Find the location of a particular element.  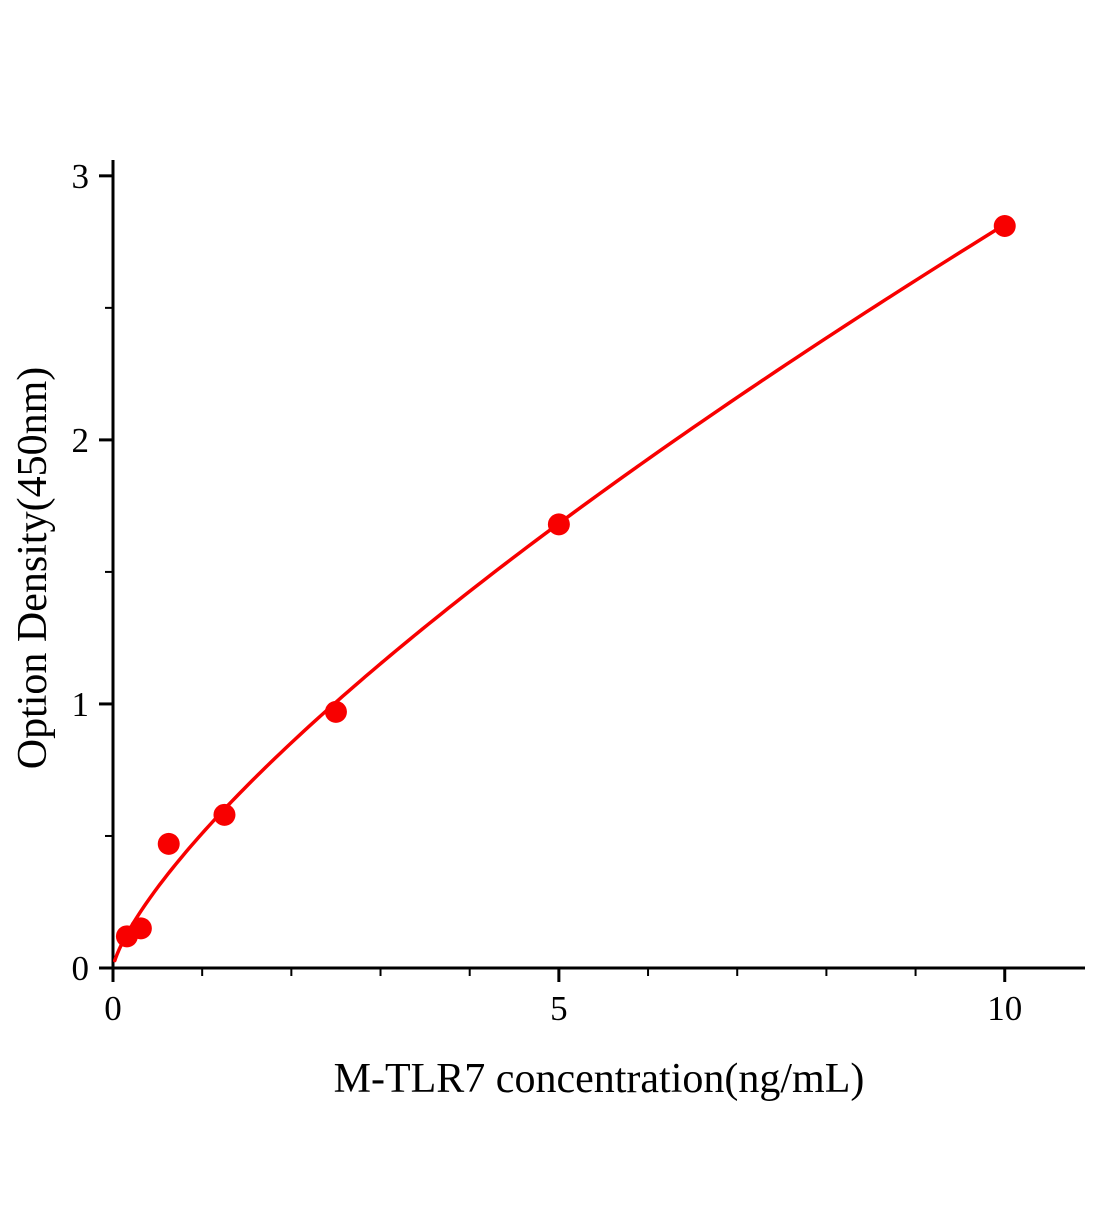

y-tick-label: 3 is located at coordinates (81, 176).